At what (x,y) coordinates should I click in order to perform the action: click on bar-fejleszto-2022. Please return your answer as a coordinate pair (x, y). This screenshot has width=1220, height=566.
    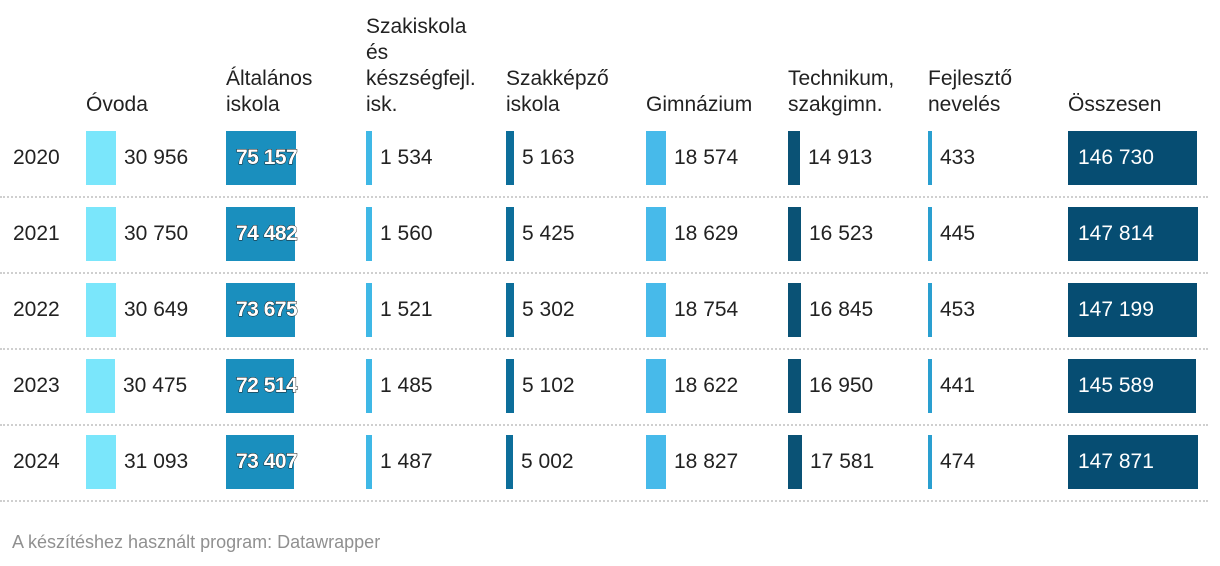
    Looking at the image, I should click on (930, 310).